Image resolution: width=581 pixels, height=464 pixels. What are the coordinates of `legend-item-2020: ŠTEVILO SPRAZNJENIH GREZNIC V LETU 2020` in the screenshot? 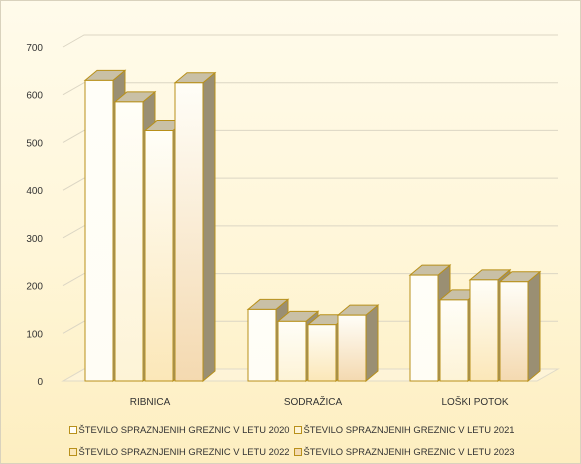 It's located at (179, 430).